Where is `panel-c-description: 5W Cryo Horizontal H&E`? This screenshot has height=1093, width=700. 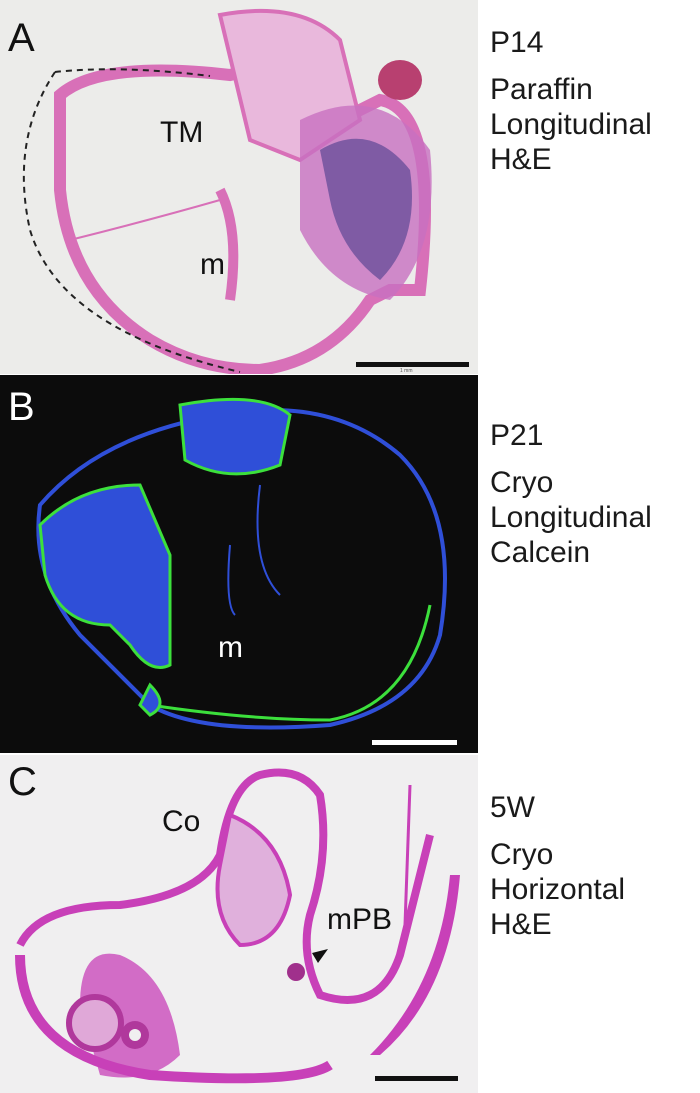 panel-c-description: 5W Cryo Horizontal H&E is located at coordinates (557, 866).